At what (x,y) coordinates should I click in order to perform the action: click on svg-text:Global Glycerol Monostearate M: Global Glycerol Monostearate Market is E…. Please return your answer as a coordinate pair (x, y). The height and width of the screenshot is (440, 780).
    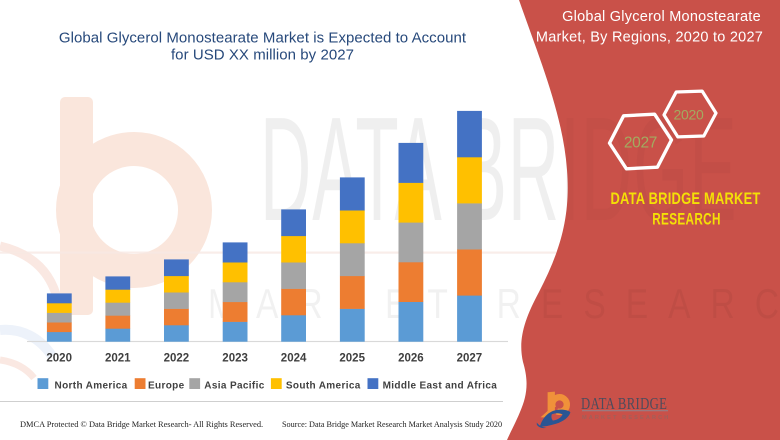
    Looking at the image, I should click on (263, 38).